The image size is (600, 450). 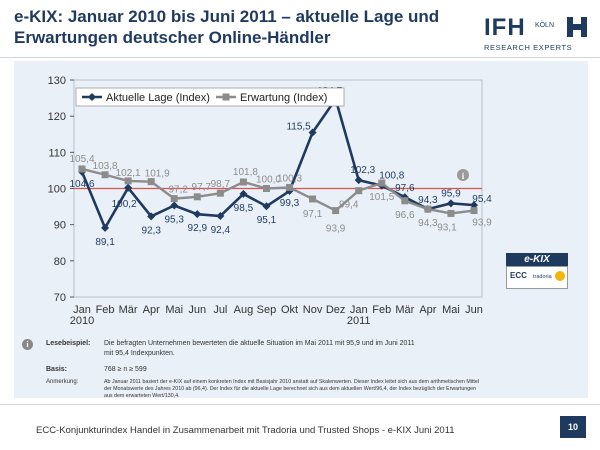 What do you see at coordinates (313, 214) in the screenshot?
I see `data-label-erwartung: 97,1` at bounding box center [313, 214].